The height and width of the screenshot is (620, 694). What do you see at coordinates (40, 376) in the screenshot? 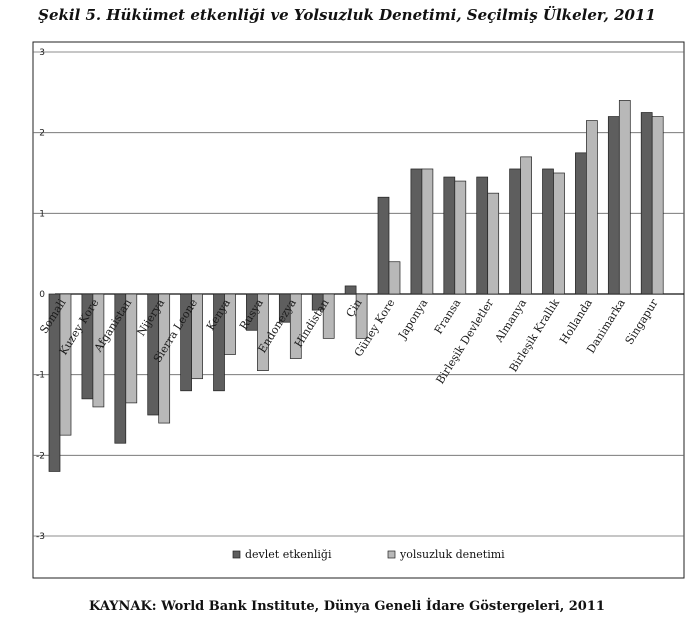
I see `y-tick-label-4: -1` at bounding box center [40, 376].